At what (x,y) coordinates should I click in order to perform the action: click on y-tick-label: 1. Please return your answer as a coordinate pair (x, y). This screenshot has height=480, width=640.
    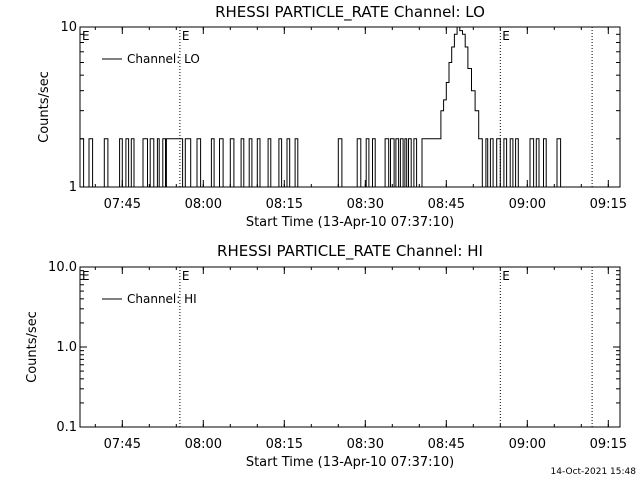
    Looking at the image, I should click on (73, 187).